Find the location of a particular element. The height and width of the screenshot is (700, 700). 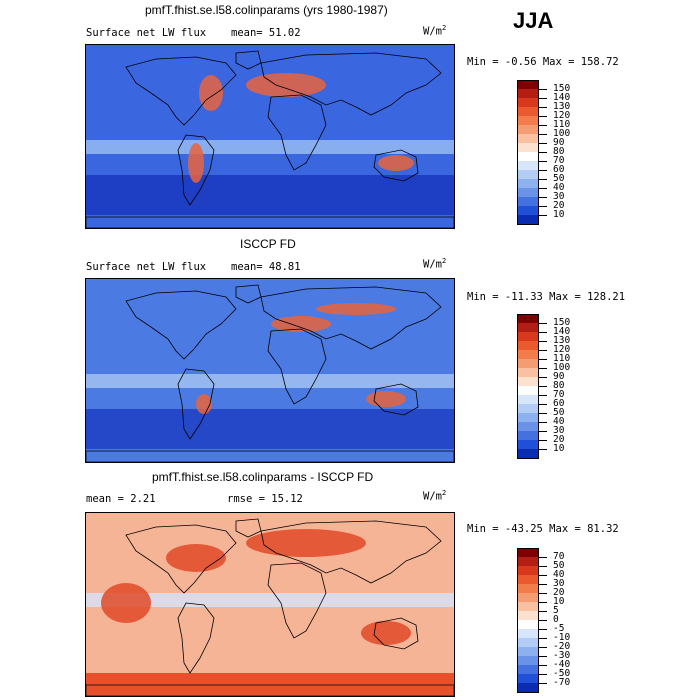

panel2-colorbar: 150 140 130 120 110 100 90 80 70 60 50 40 30 20 10 is located at coordinates (547, 386).